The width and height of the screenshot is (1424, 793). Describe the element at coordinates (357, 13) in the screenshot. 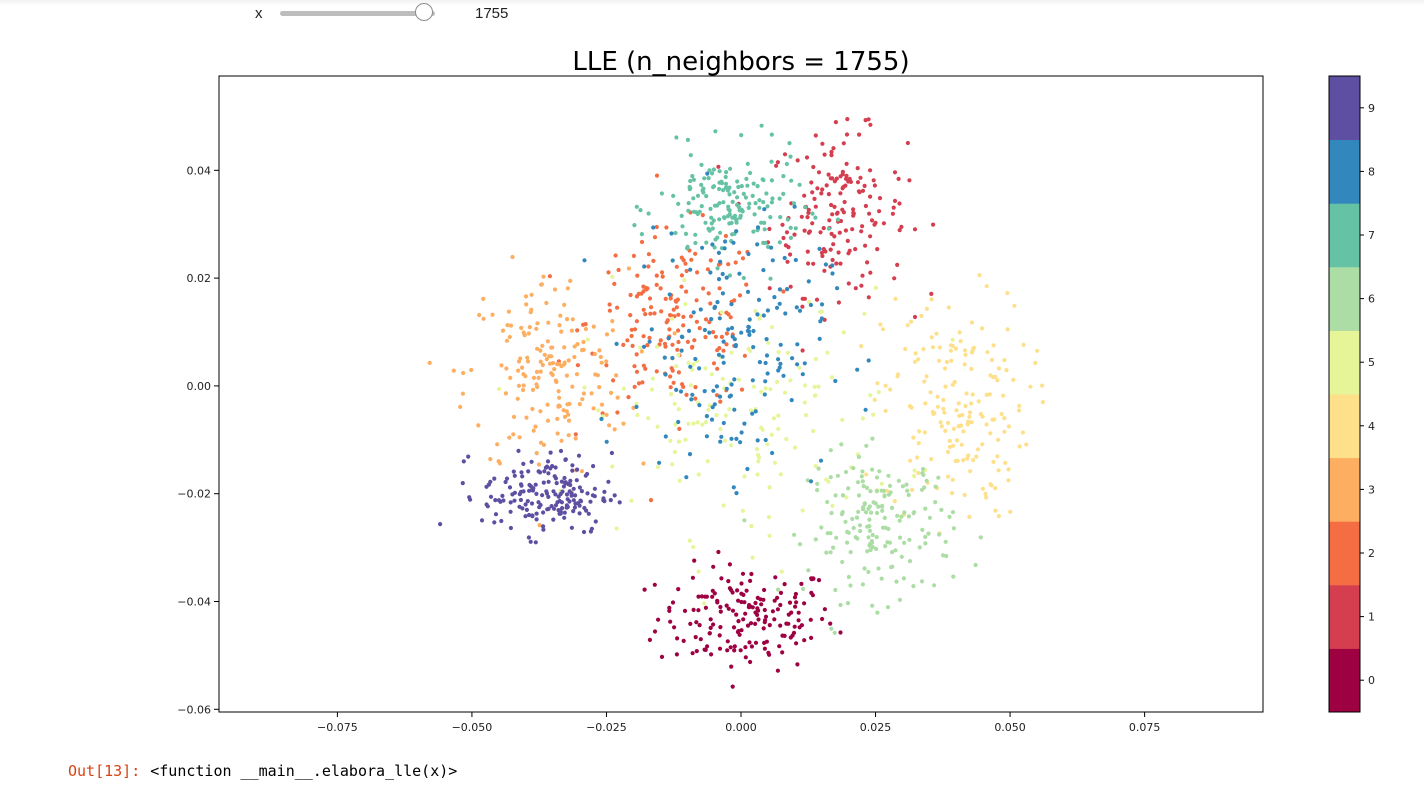

I see `slider-track` at that location.